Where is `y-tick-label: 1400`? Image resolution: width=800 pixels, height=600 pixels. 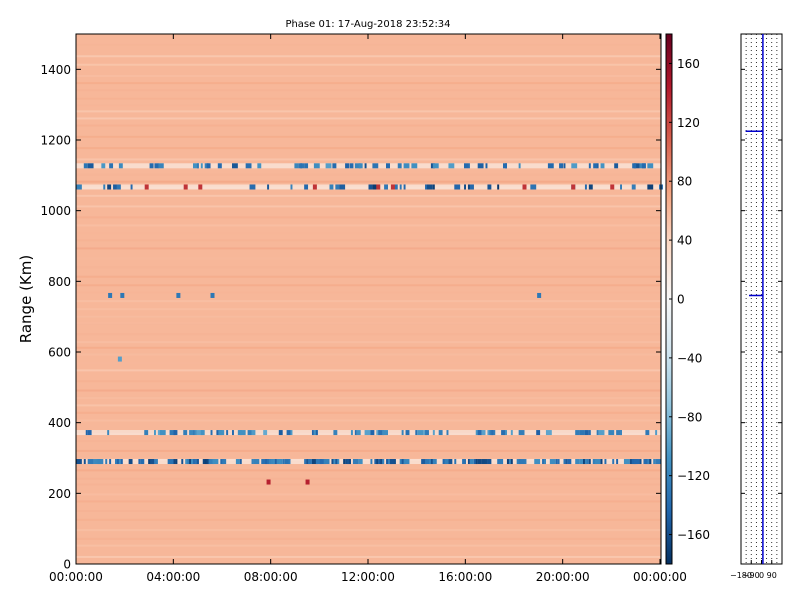 y-tick-label: 1400 is located at coordinates (55, 70).